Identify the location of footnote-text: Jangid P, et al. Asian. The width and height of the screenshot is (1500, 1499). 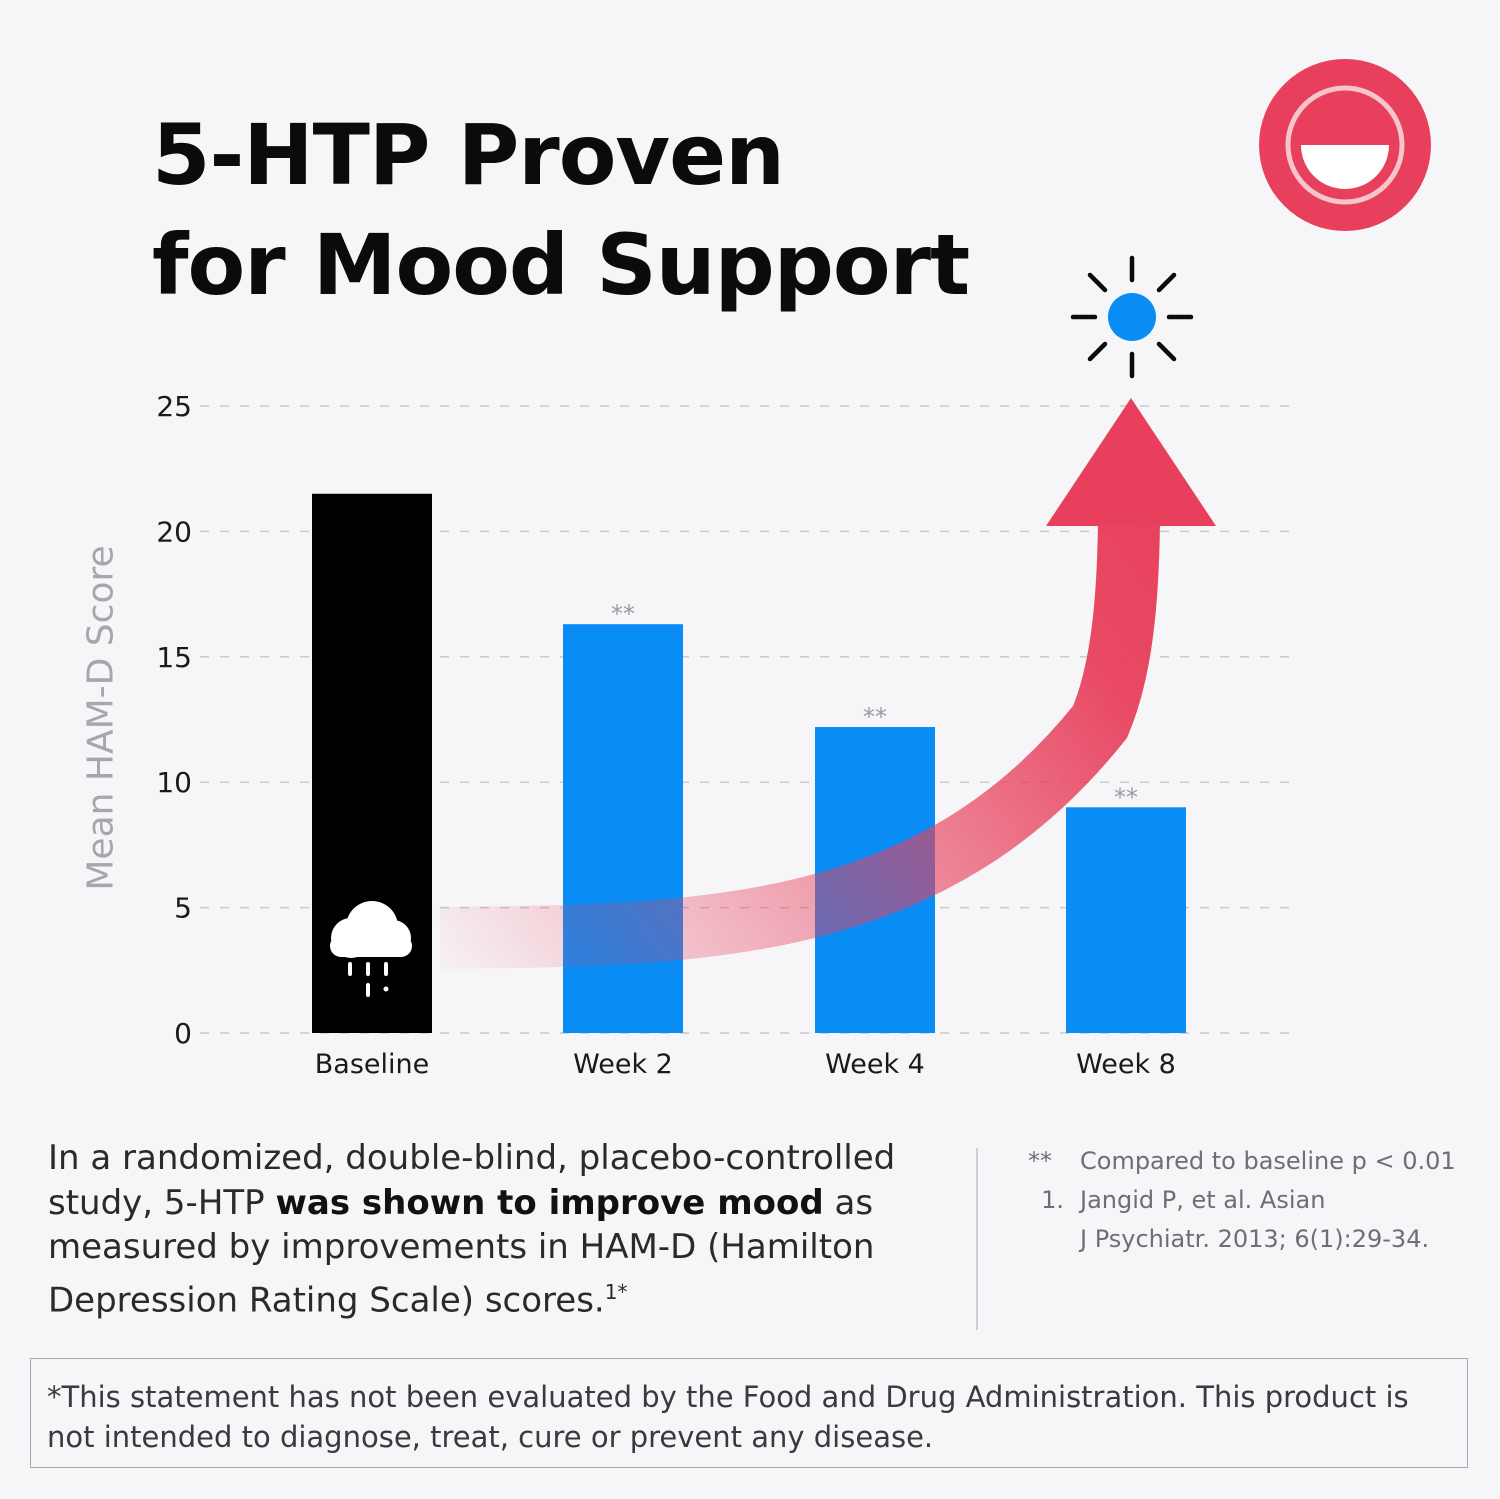
(1203, 1200).